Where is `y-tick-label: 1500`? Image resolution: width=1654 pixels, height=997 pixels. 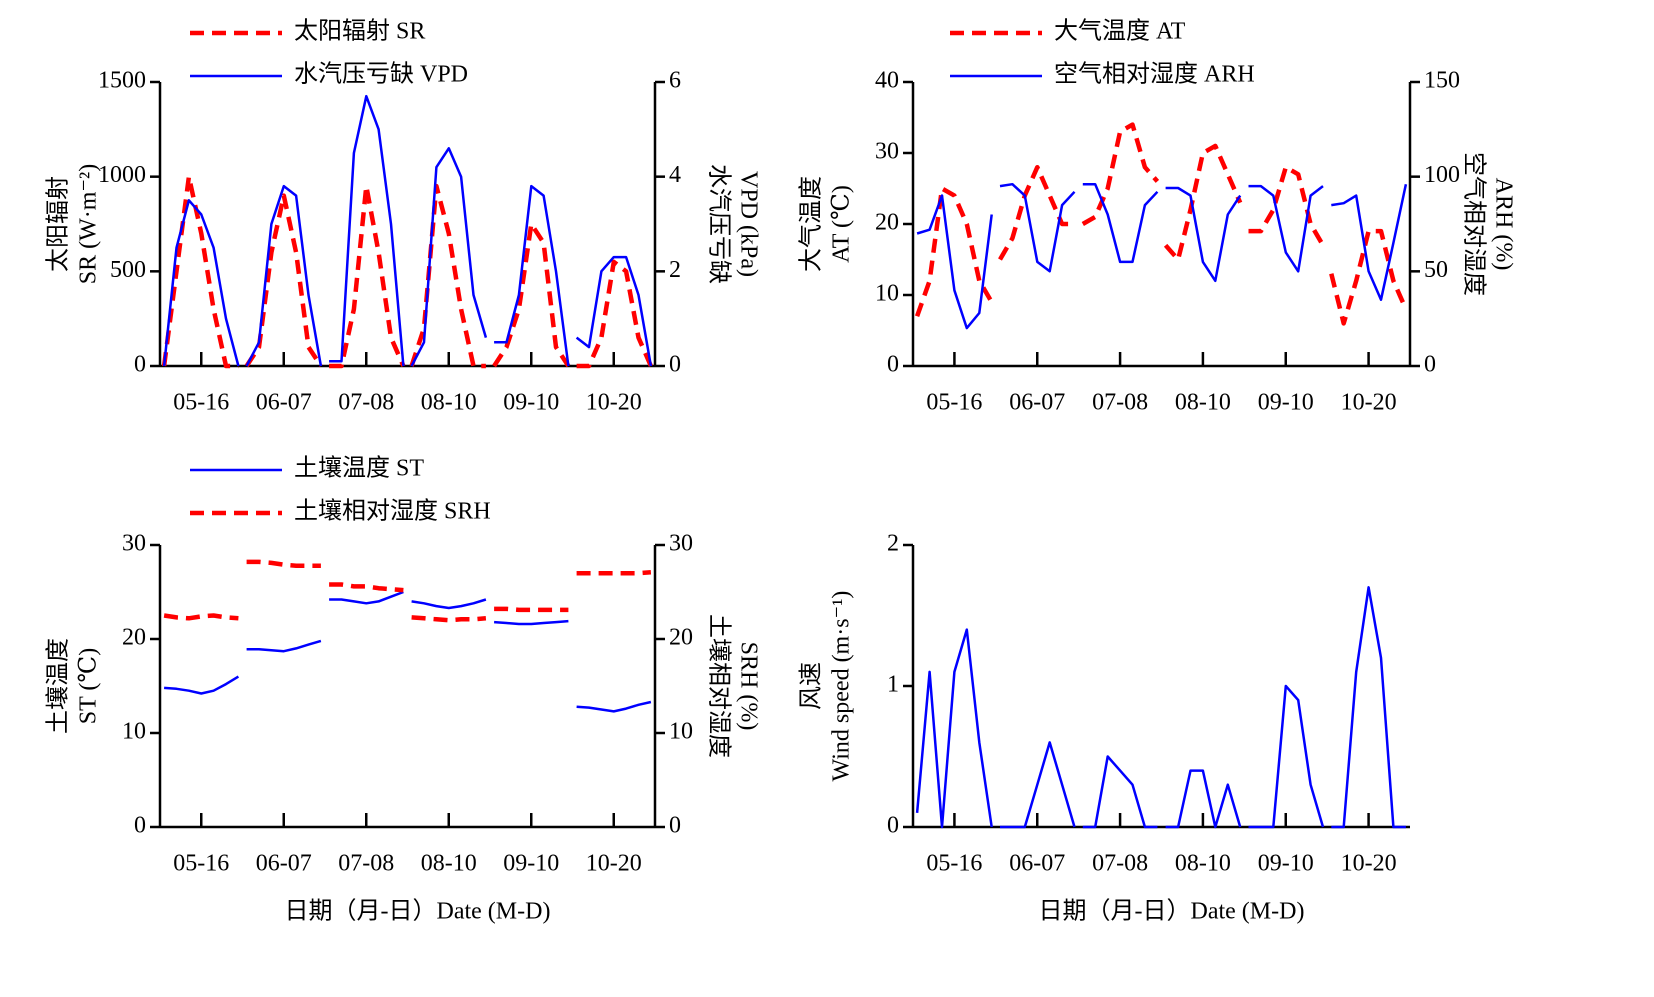 y-tick-label: 1500 is located at coordinates (122, 81).